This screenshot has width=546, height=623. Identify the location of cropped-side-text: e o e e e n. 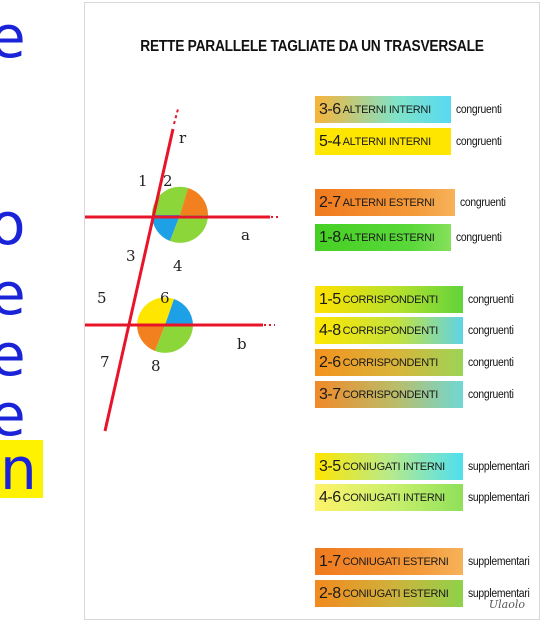
(35, 311).